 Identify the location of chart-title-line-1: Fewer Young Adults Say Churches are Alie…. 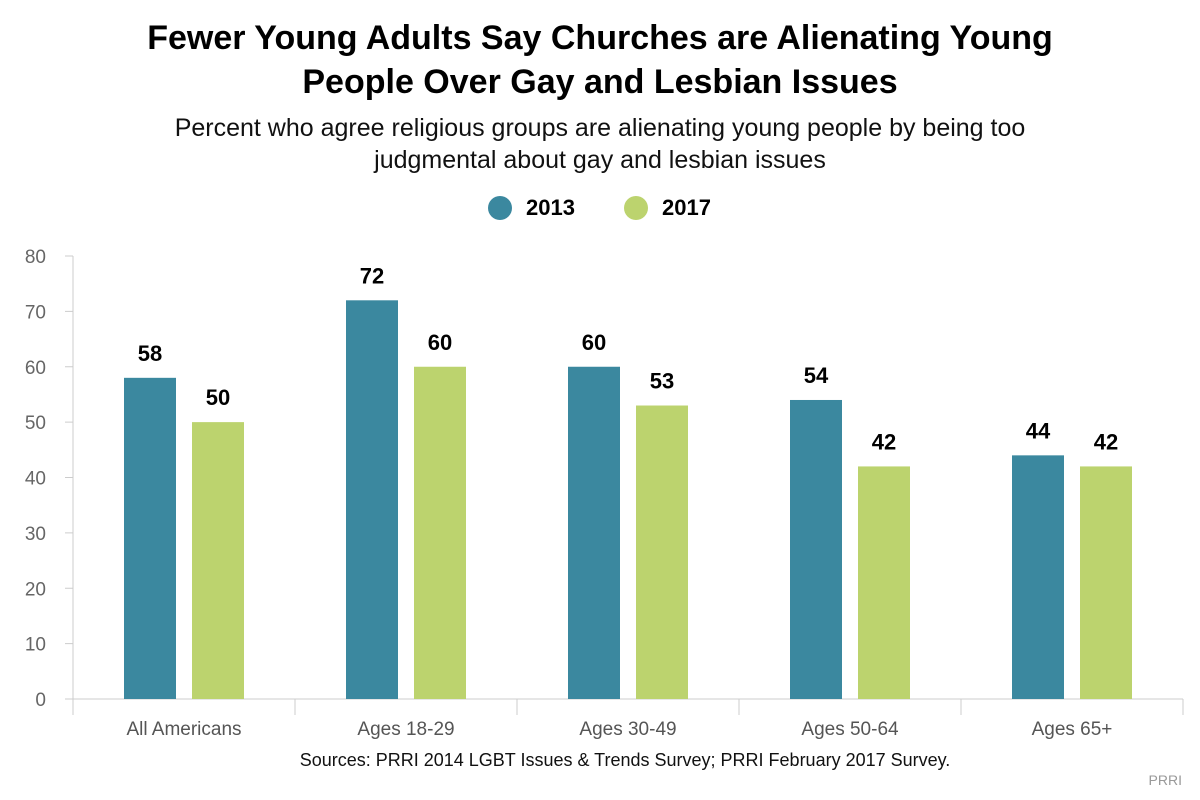
(600, 38).